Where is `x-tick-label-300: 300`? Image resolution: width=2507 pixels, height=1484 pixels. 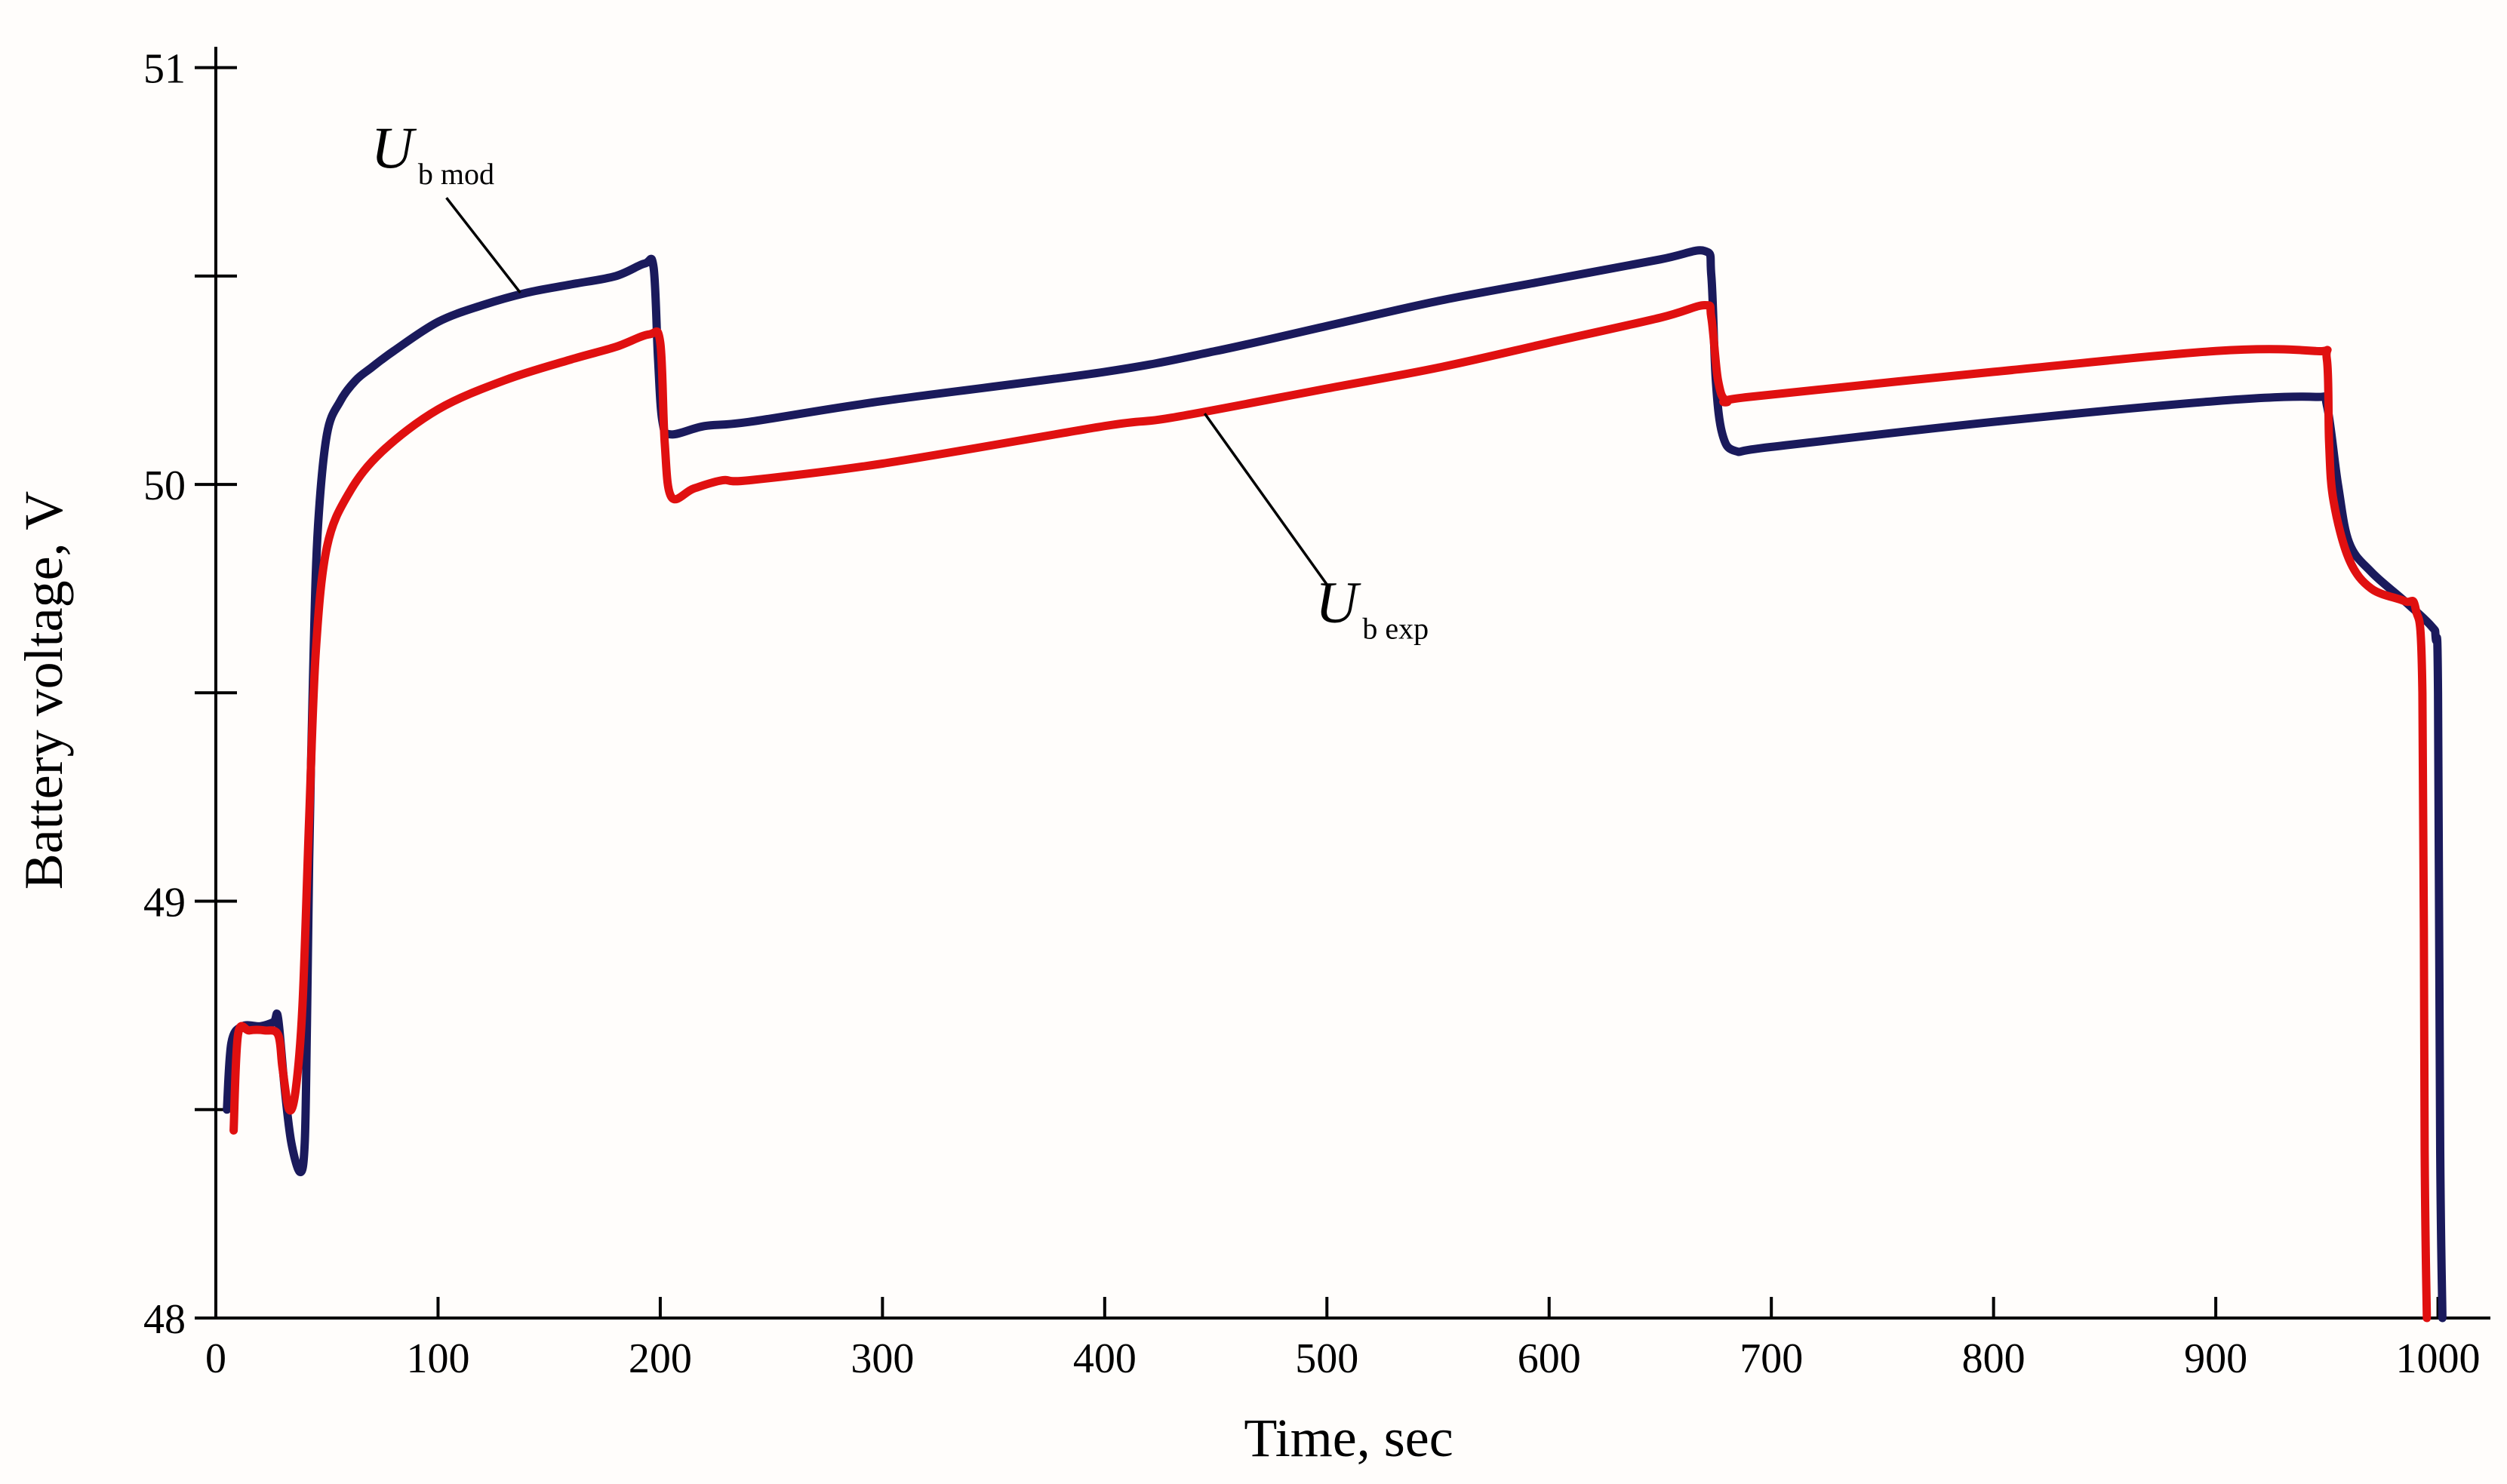 x-tick-label-300: 300 is located at coordinates (883, 1358).